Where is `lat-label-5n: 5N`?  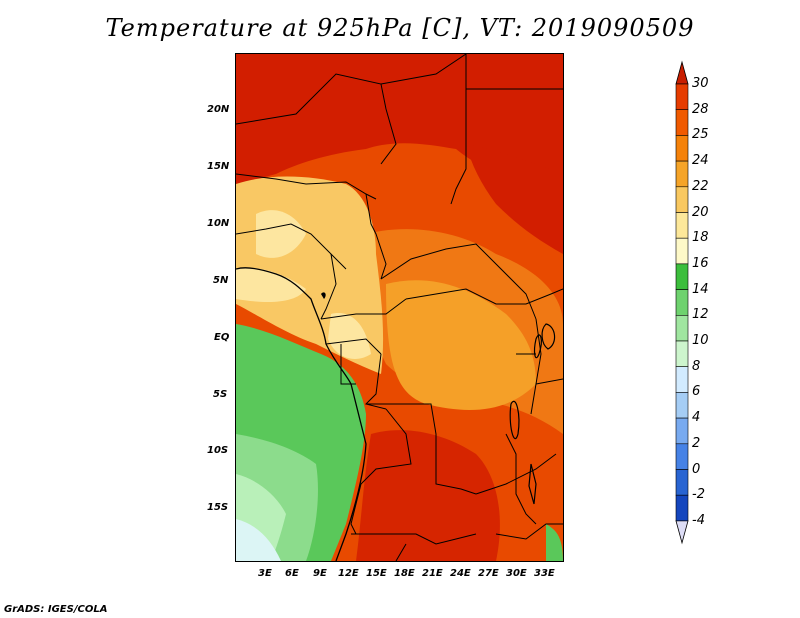 lat-label-5n: 5N is located at coordinates (221, 280).